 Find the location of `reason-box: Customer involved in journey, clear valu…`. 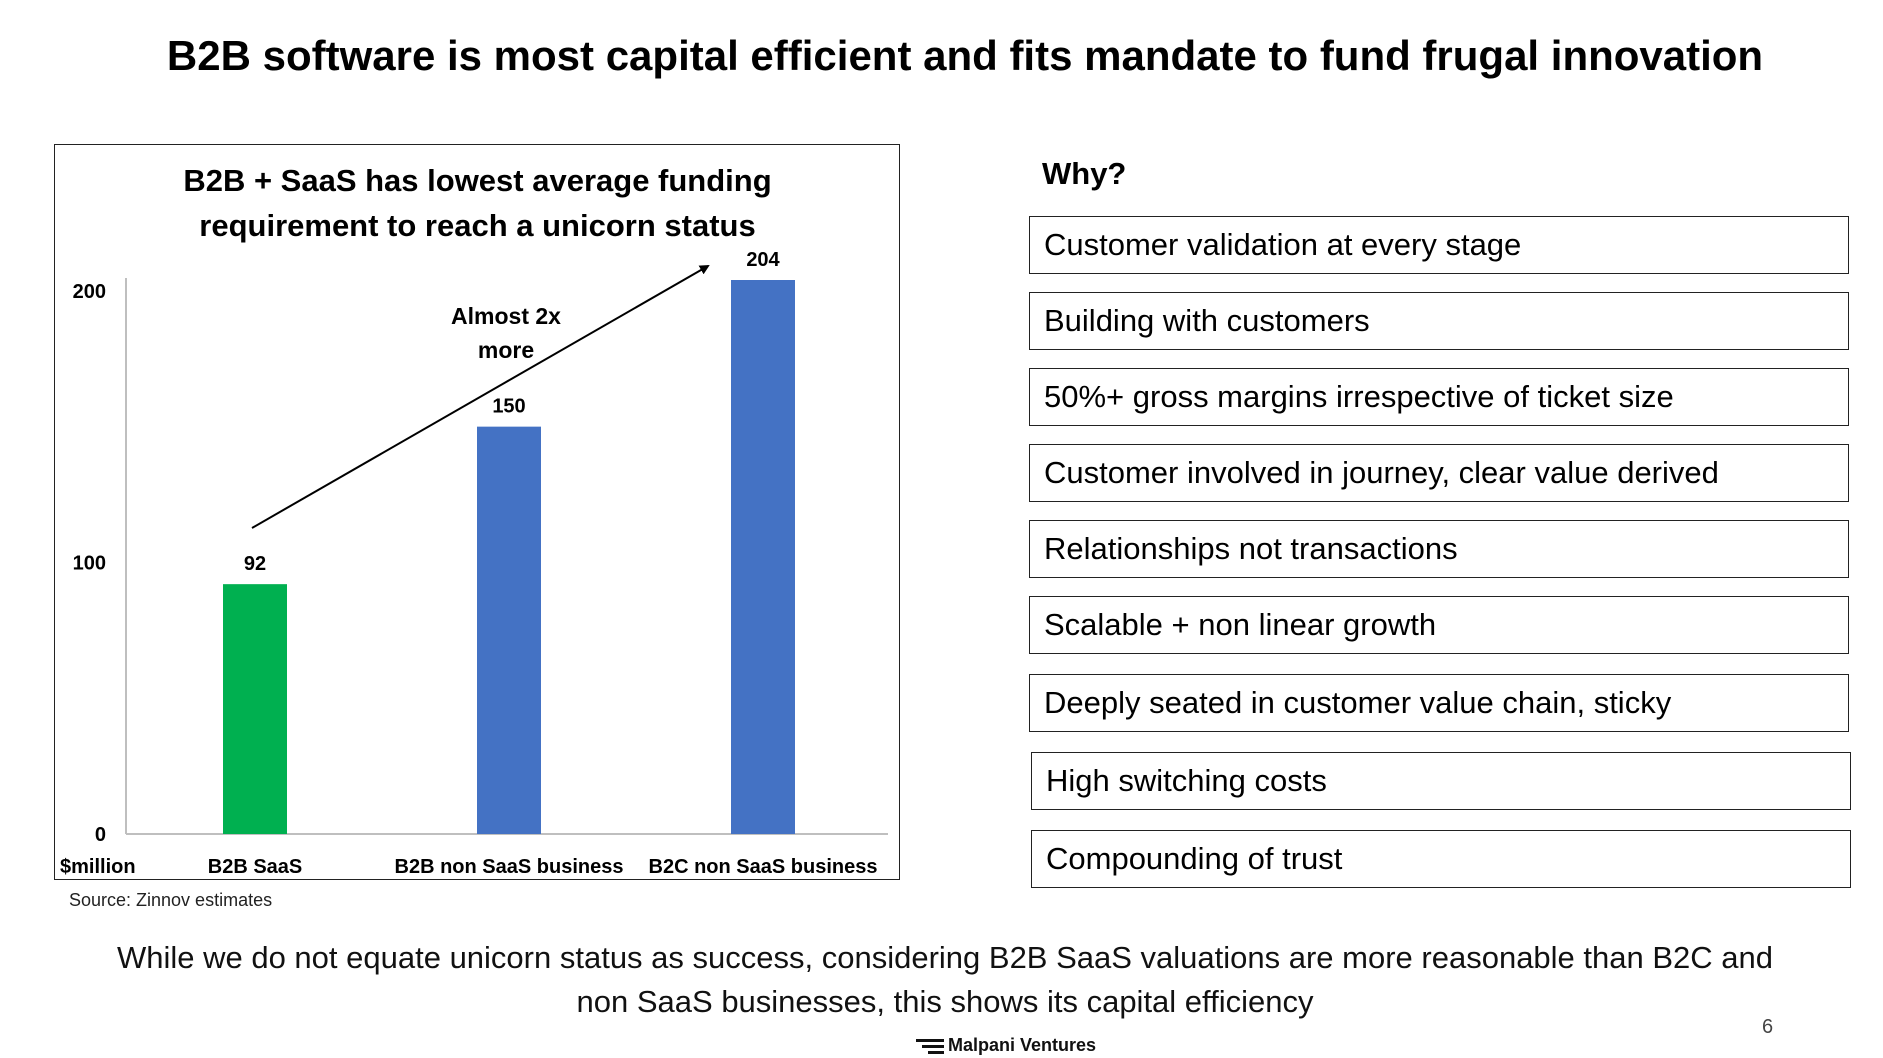

reason-box: Customer involved in journey, clear valu… is located at coordinates (1439, 473).